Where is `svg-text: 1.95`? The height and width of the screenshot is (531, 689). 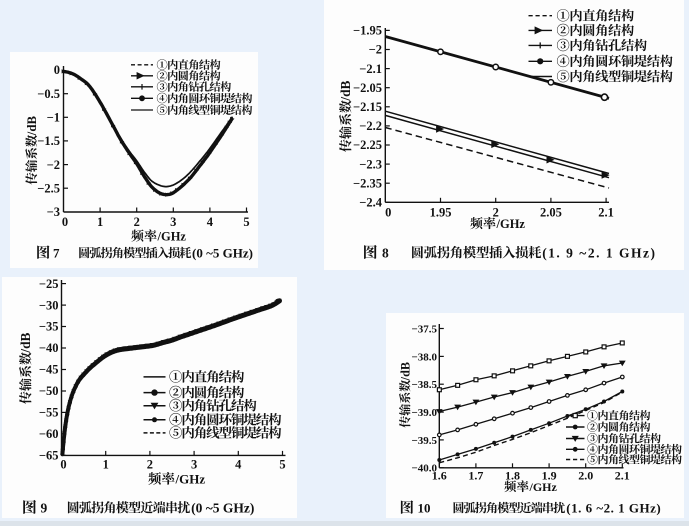
svg-text: 1.95 is located at coordinates (441, 213).